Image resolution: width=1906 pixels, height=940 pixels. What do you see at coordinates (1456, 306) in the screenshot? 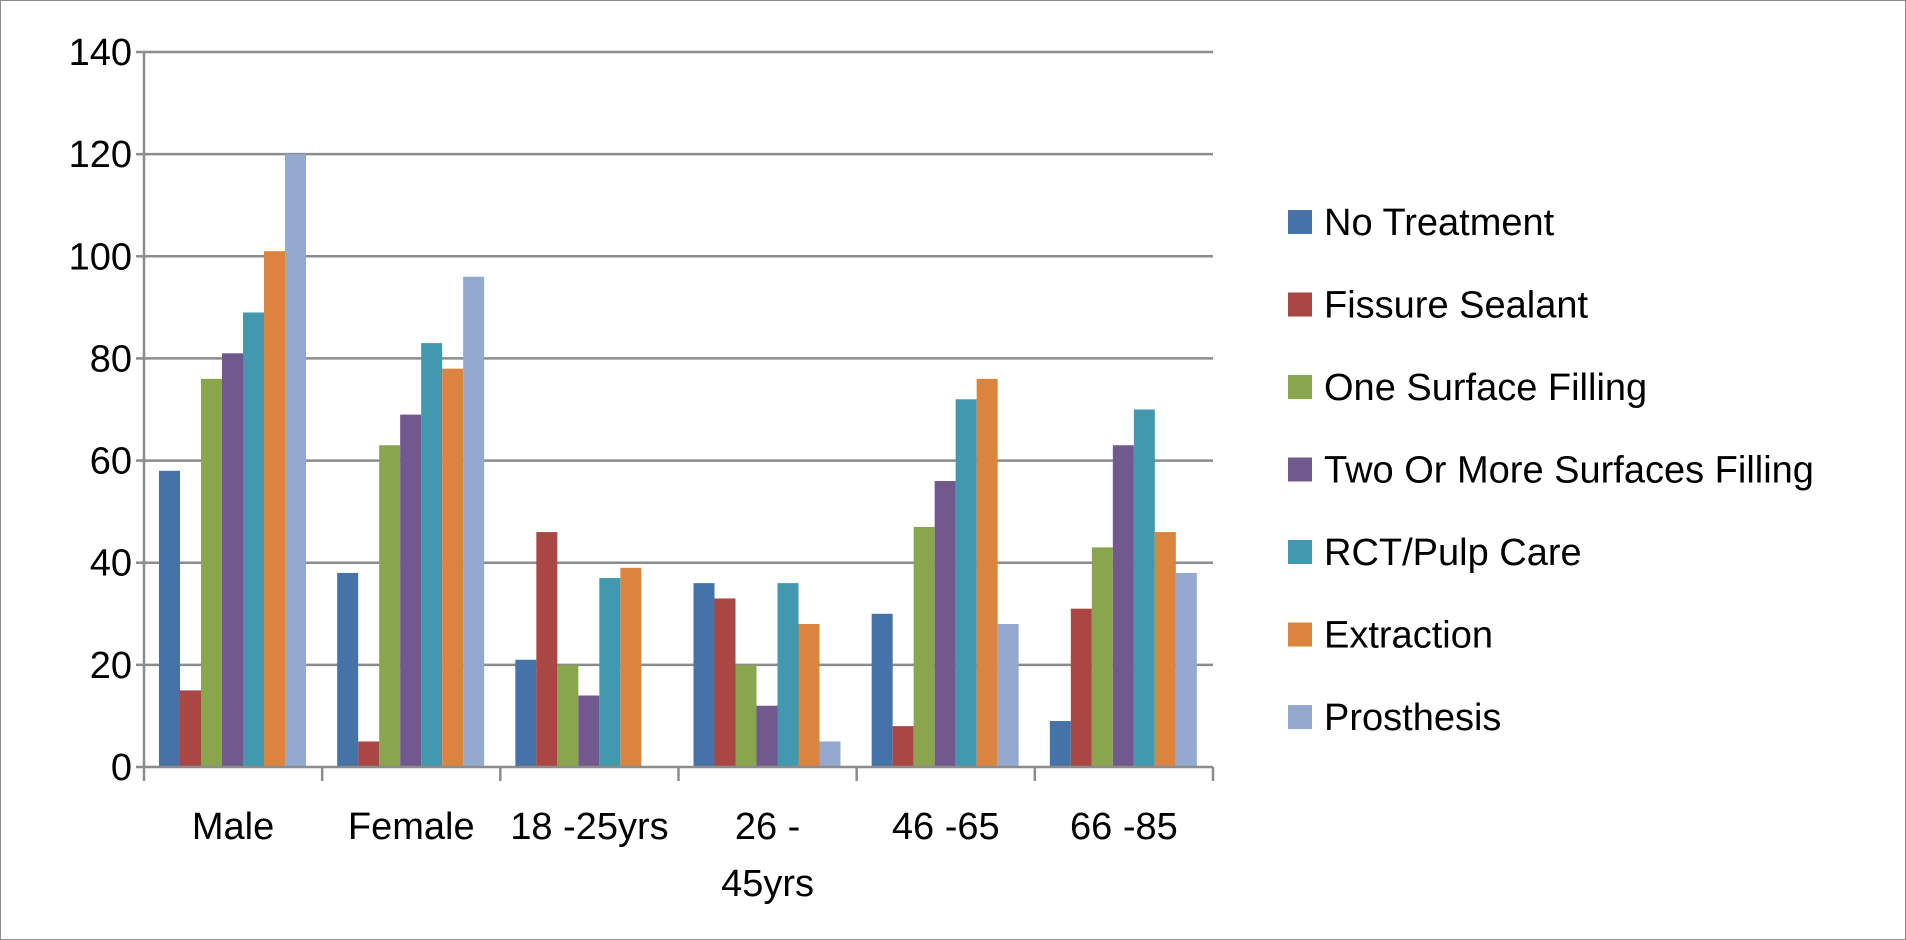
I see `legend-label: Fissure Sealant` at bounding box center [1456, 306].